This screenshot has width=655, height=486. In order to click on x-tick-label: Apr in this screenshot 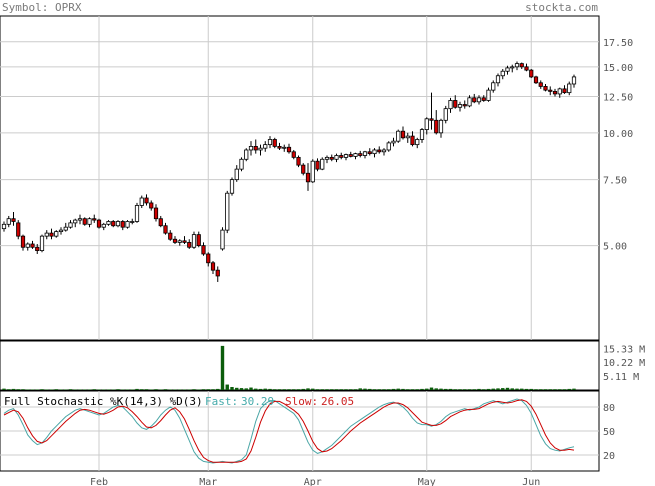, I will do `click(313, 481)`.